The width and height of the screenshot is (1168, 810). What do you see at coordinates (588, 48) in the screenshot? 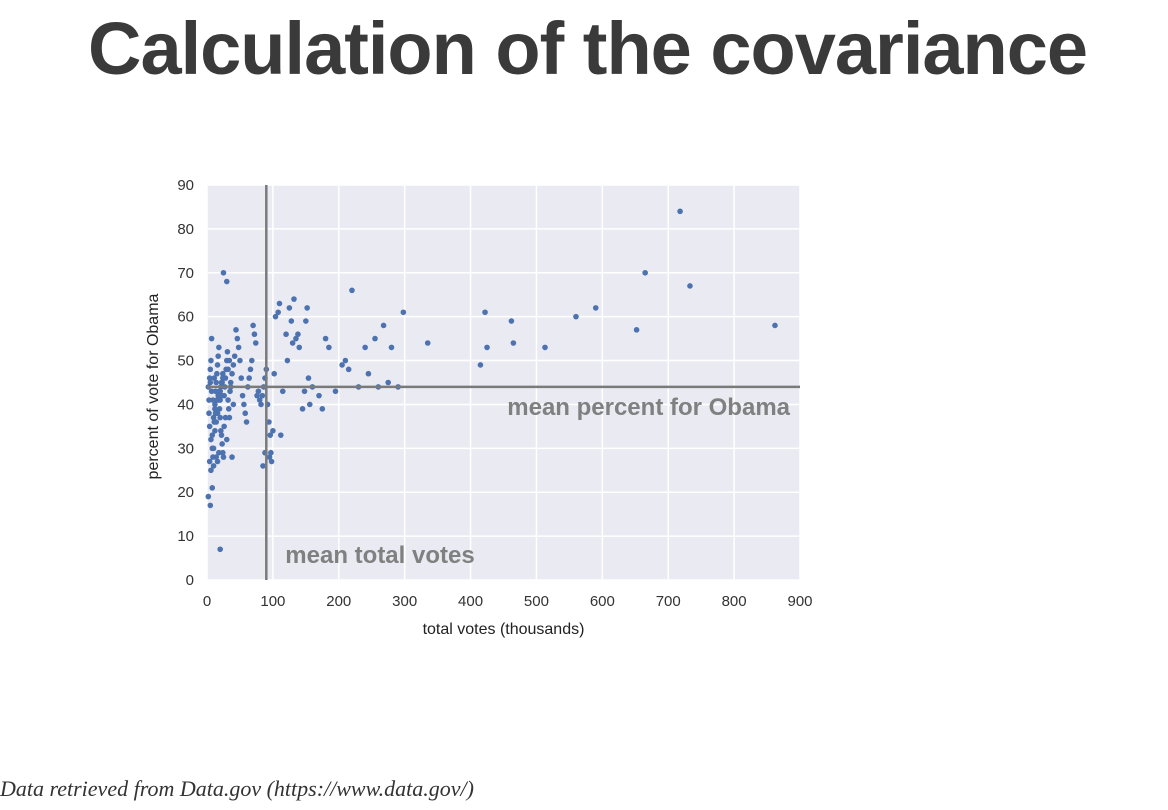
I see `slide-title: Calculation of the covariance` at bounding box center [588, 48].